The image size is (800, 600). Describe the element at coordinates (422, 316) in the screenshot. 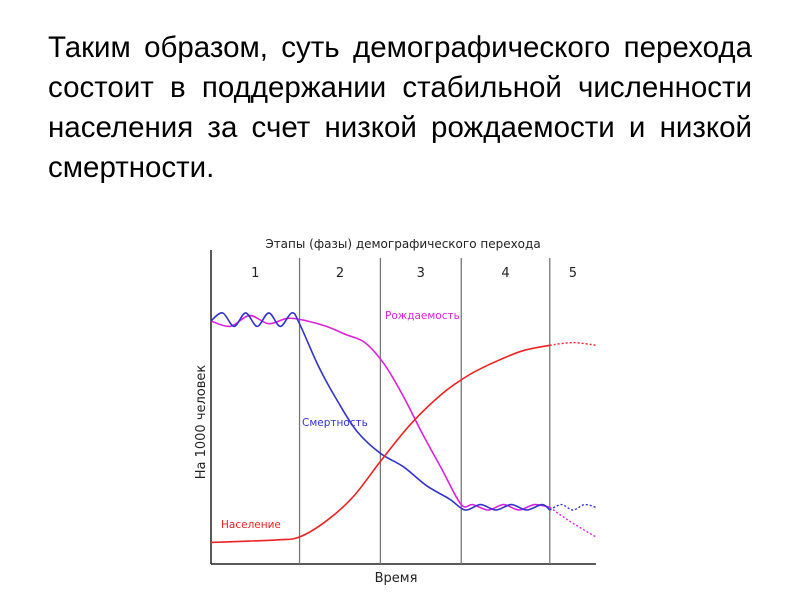

I see `series-1-label: Рождаемость` at that location.